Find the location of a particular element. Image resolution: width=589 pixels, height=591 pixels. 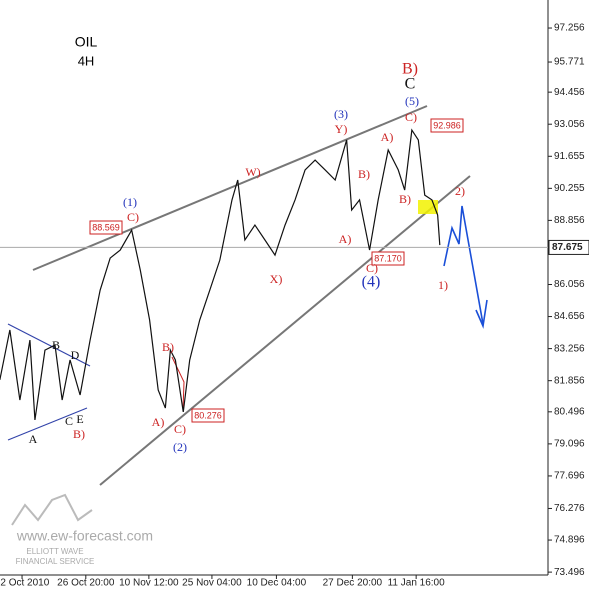

wave-label: X) is located at coordinates (276, 279).